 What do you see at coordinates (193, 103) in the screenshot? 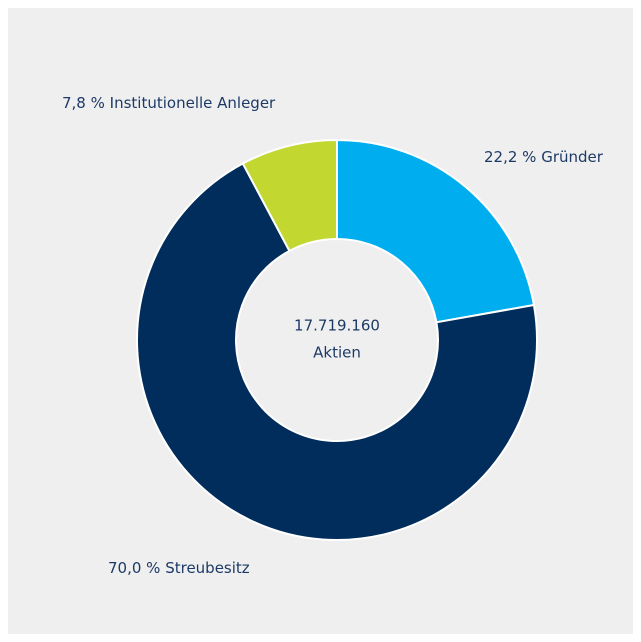
I see `category-label: Institutionelle Anleger` at bounding box center [193, 103].